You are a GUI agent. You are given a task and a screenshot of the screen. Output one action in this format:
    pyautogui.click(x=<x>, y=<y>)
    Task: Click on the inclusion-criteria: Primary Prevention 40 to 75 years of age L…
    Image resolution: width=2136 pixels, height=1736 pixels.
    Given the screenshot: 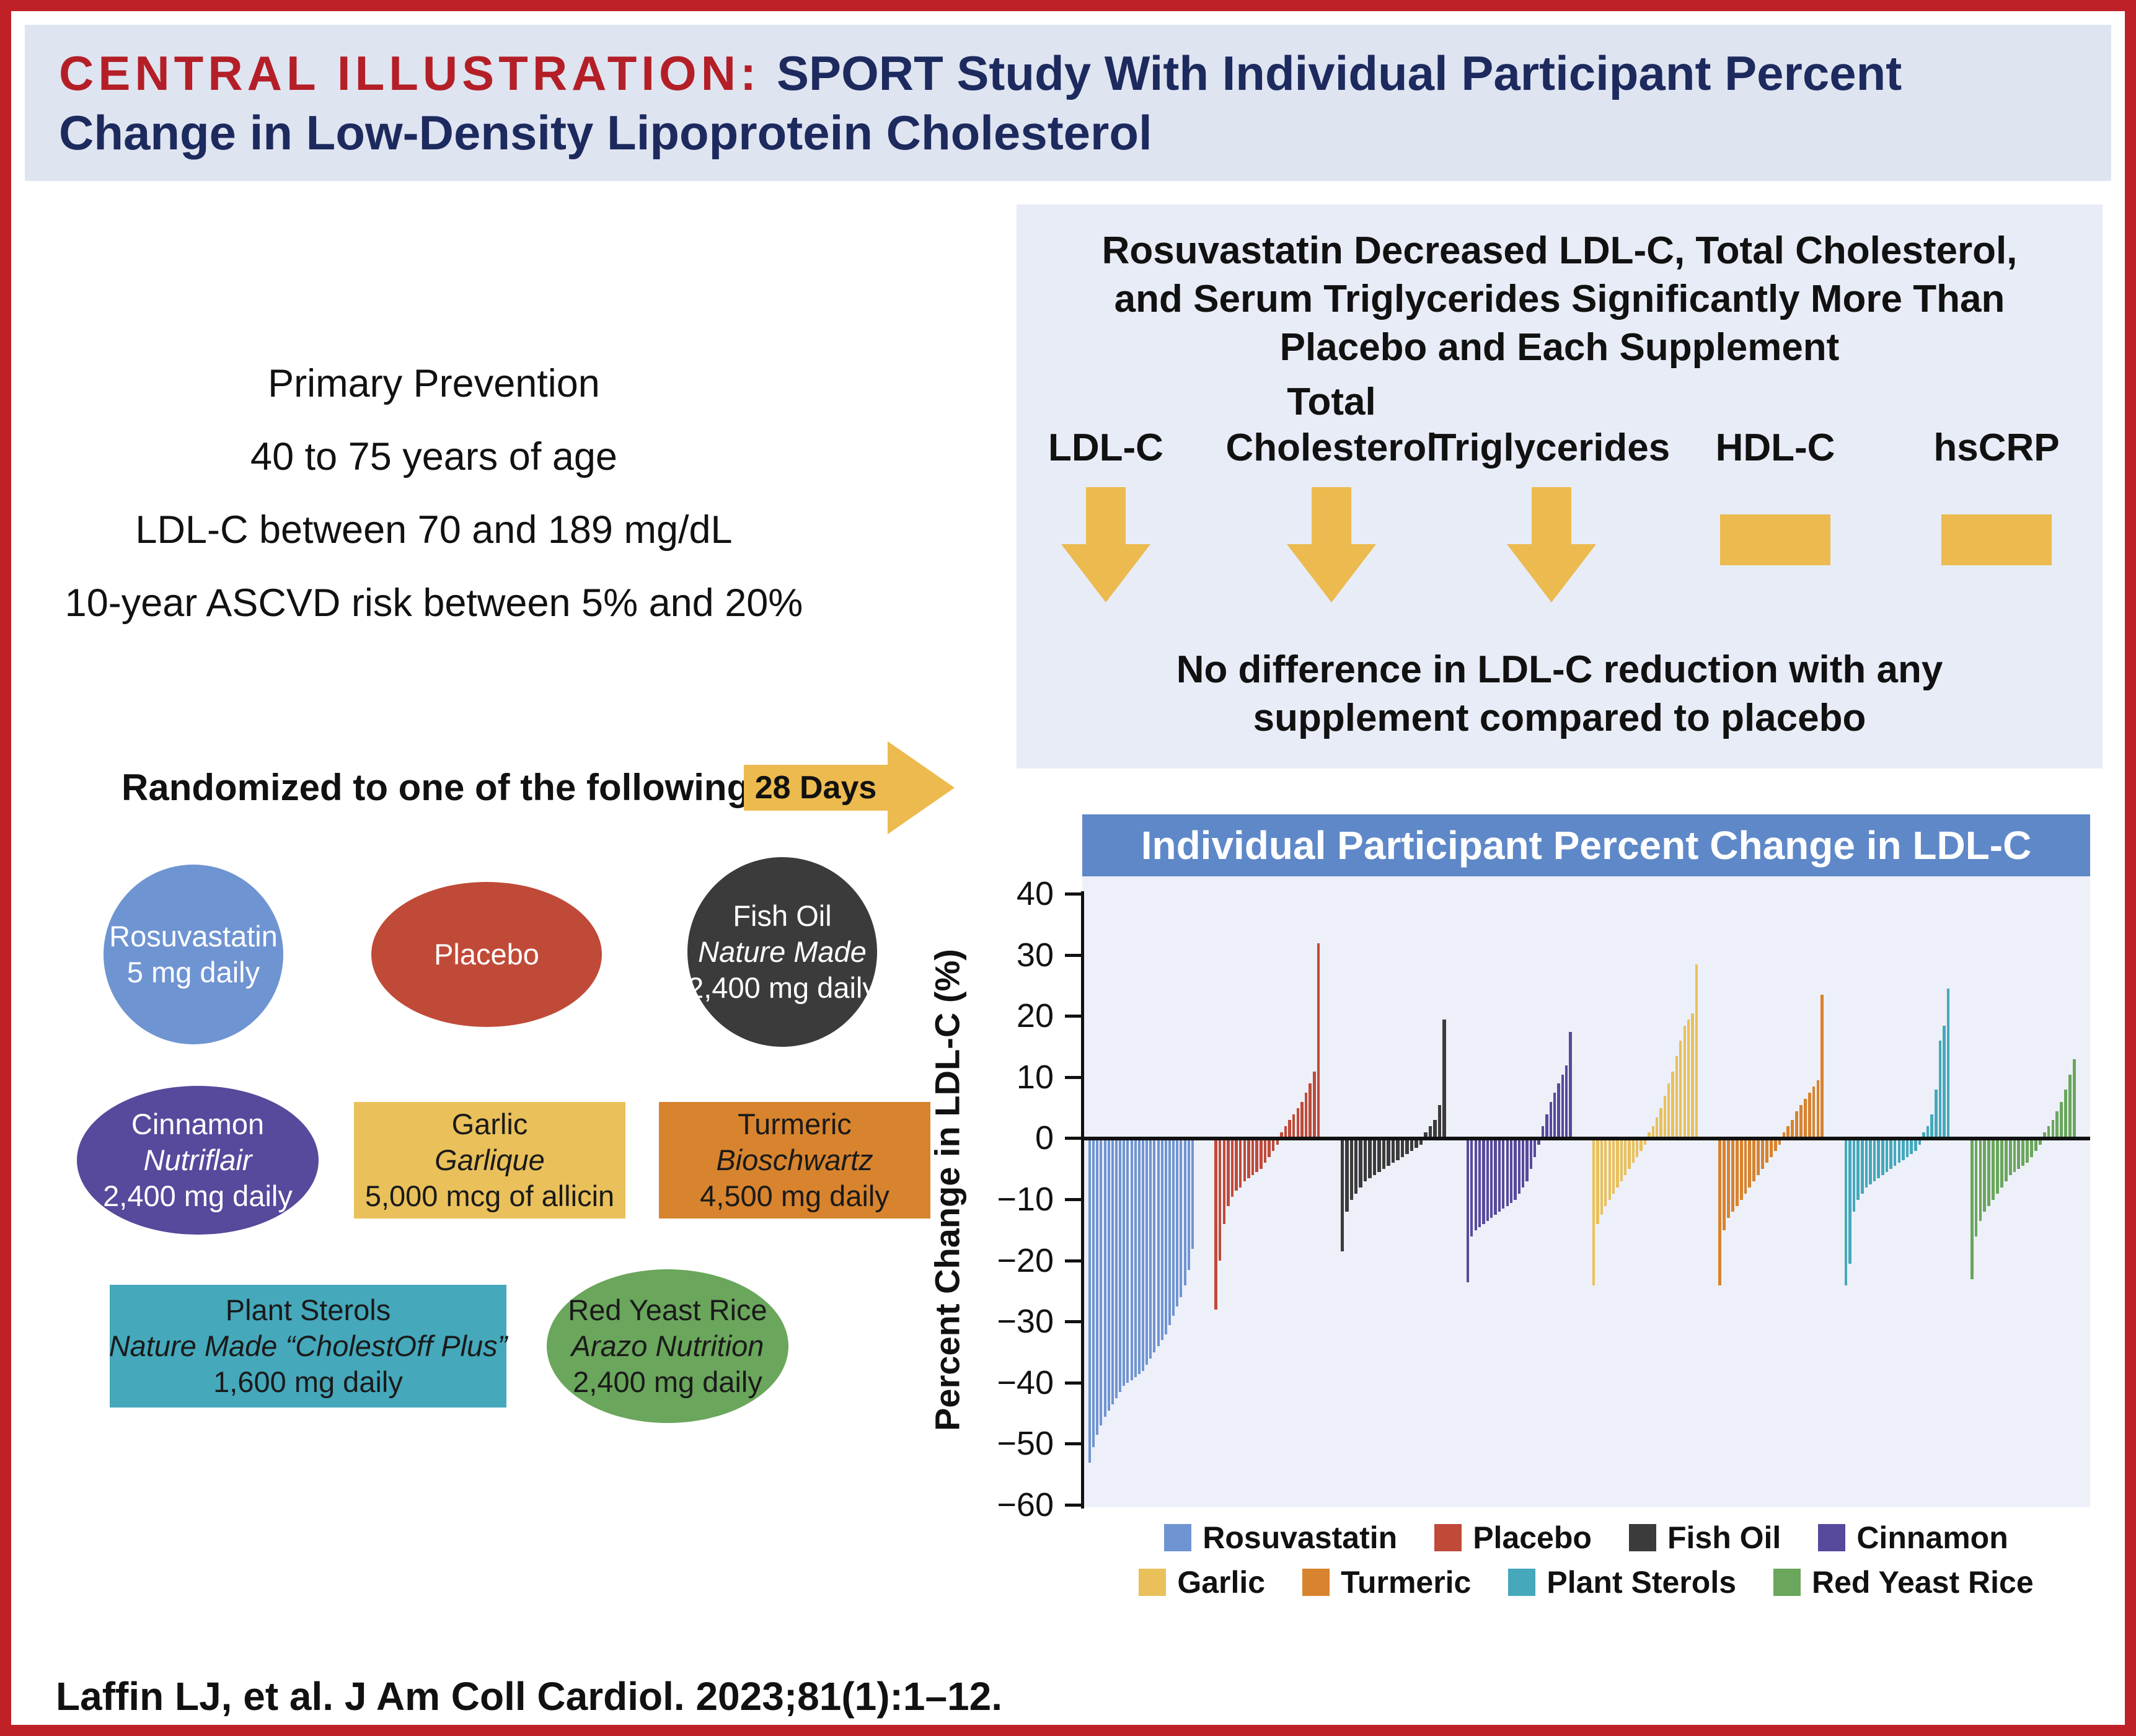 What is the action you would take?
    pyautogui.click(x=434, y=493)
    